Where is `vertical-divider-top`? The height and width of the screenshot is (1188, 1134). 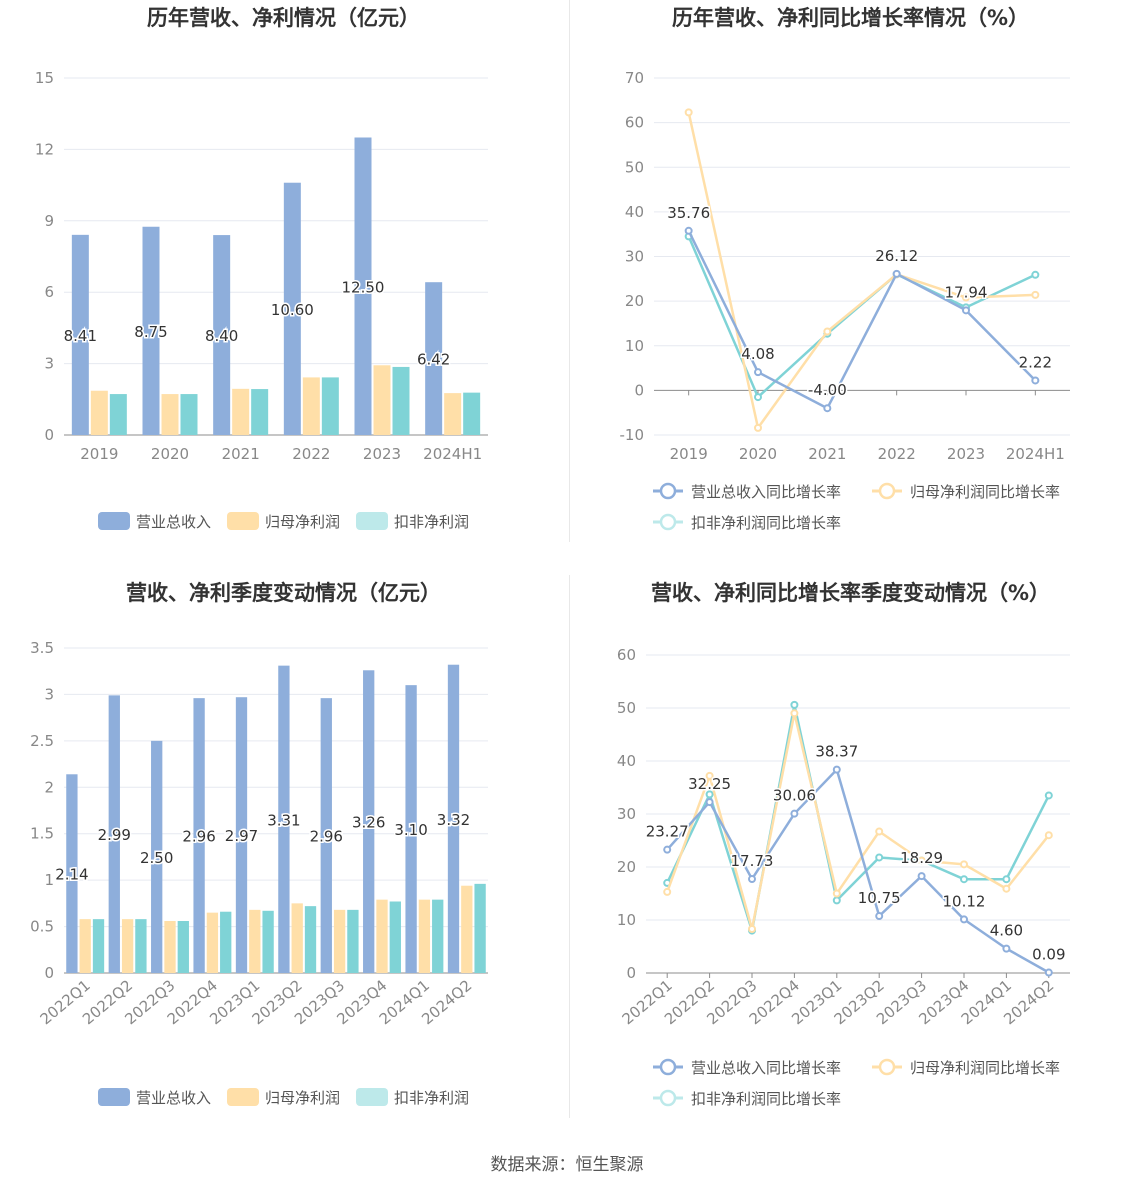 vertical-divider-top is located at coordinates (569, 271).